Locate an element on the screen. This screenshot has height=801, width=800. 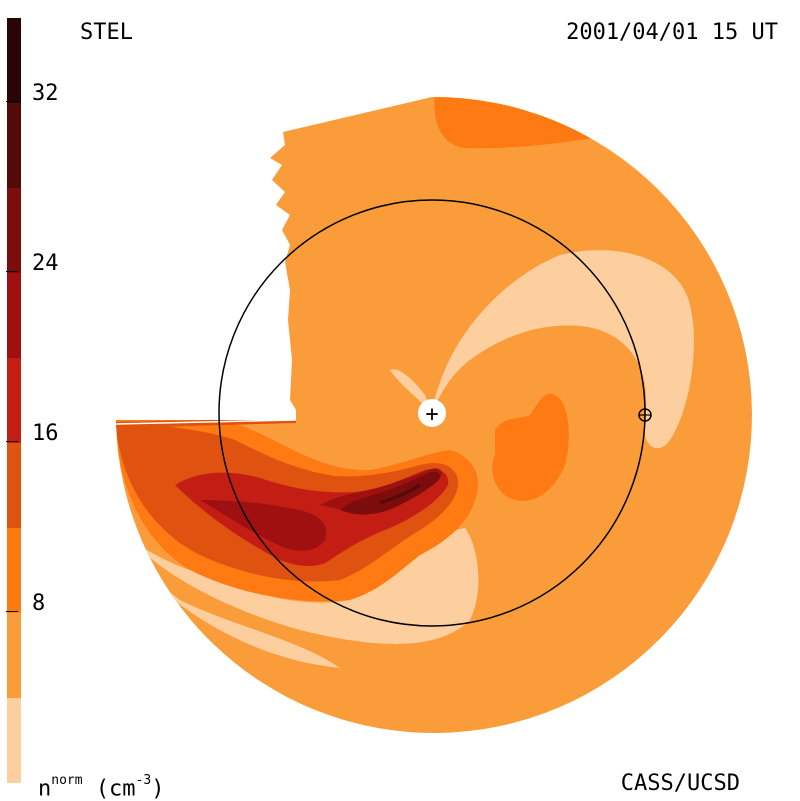
density-core is located at coordinates (390, 493).